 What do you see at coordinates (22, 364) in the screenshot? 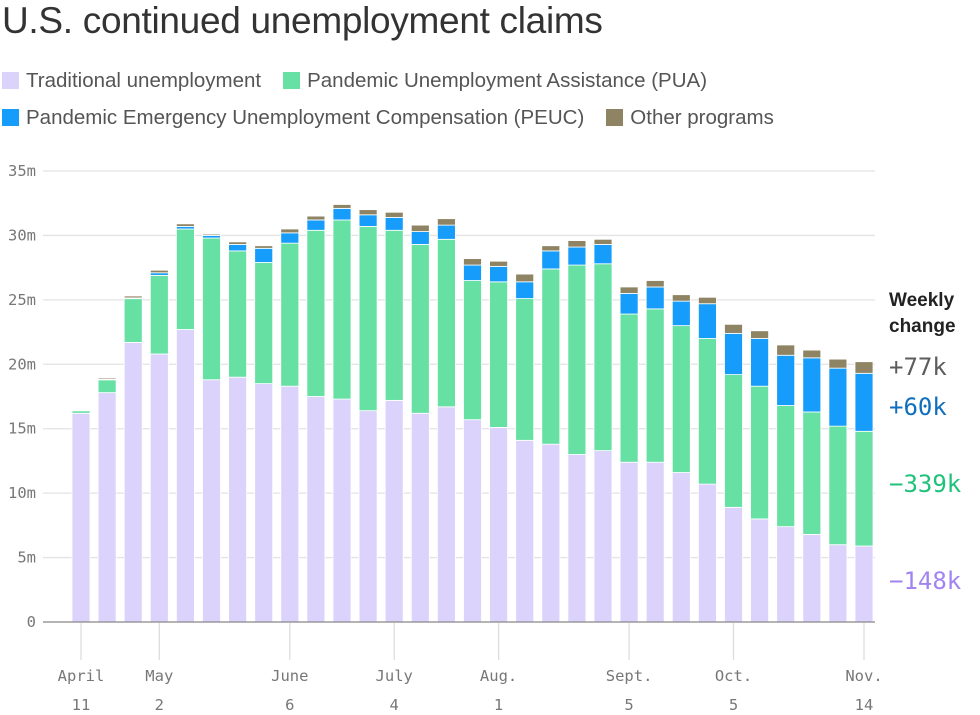
I see `y-tick-label: 20m` at bounding box center [22, 364].